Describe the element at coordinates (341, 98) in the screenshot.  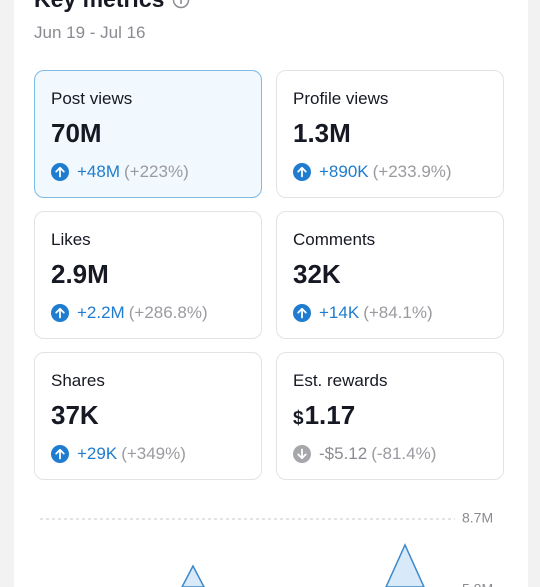
I see `metric-label: Profile views` at that location.